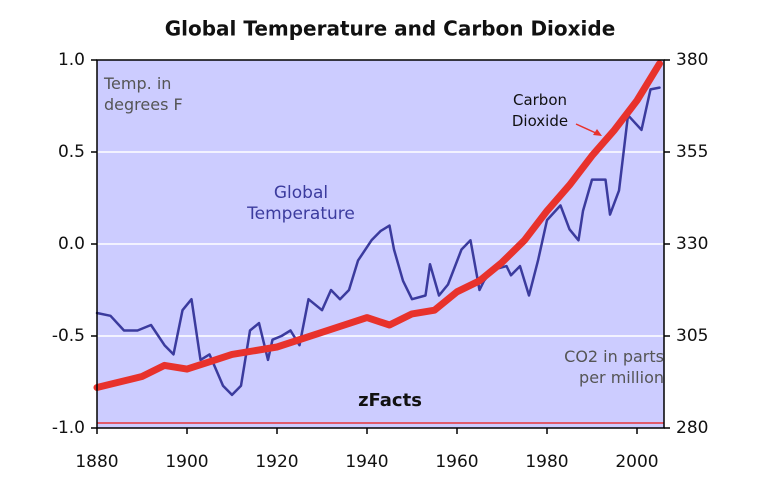  I want to click on y-tick-label: -1.0, so click(68, 428).